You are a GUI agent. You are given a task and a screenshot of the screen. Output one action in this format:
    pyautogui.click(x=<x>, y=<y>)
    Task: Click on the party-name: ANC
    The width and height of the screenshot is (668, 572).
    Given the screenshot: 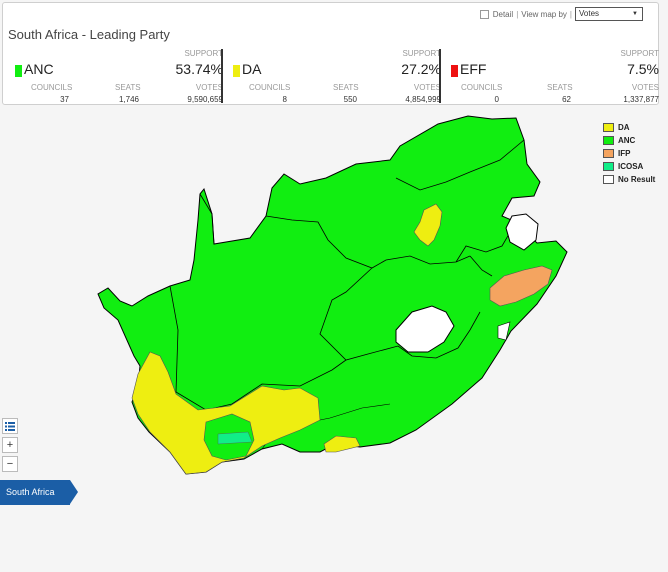 What is the action you would take?
    pyautogui.click(x=39, y=69)
    